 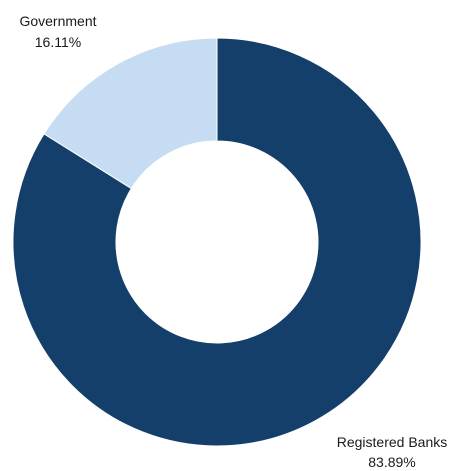 What do you see at coordinates (130, 113) in the screenshot?
I see `slice-government` at bounding box center [130, 113].